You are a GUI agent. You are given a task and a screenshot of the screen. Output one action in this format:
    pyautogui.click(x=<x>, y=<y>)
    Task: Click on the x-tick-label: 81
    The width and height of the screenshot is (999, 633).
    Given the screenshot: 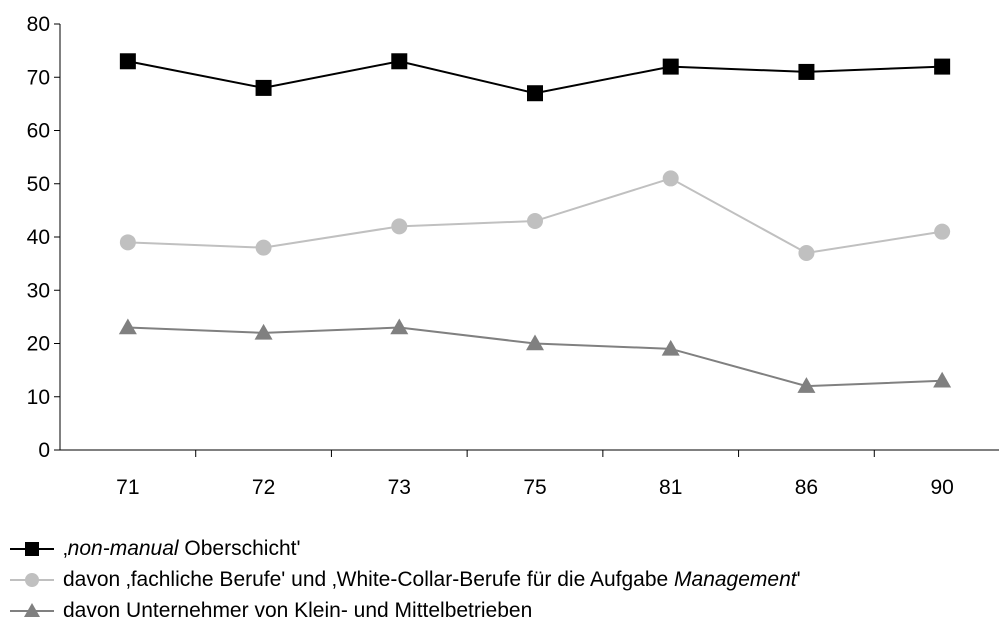 What is the action you would take?
    pyautogui.click(x=670, y=487)
    